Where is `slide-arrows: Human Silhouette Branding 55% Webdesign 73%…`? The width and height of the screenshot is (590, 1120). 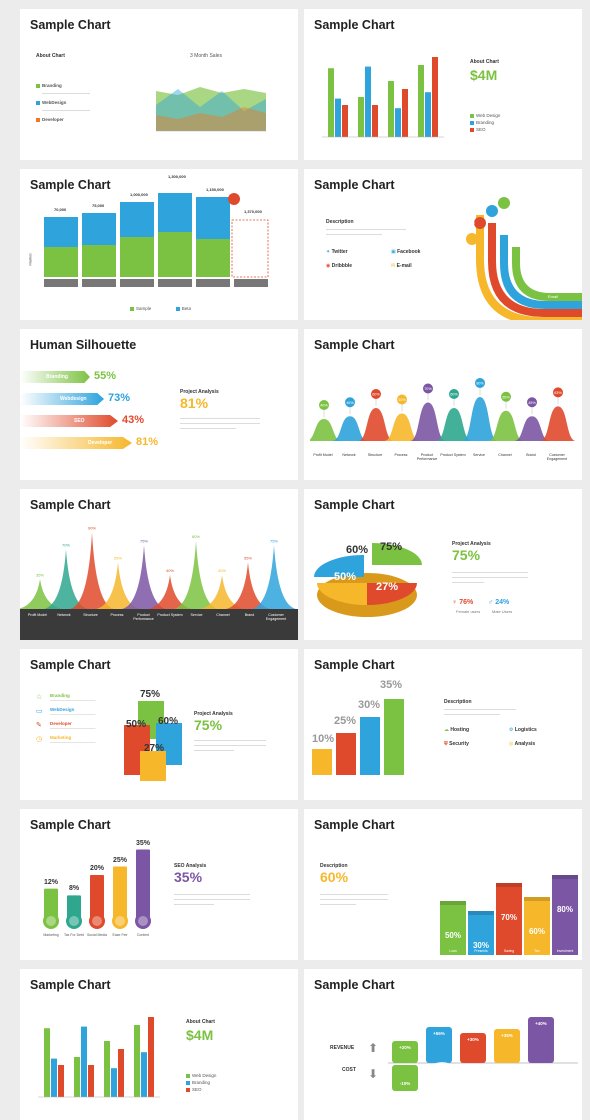
slide-arrows: Human Silhouette Branding 55% Webdesign 73%… is located at coordinates (159, 404).